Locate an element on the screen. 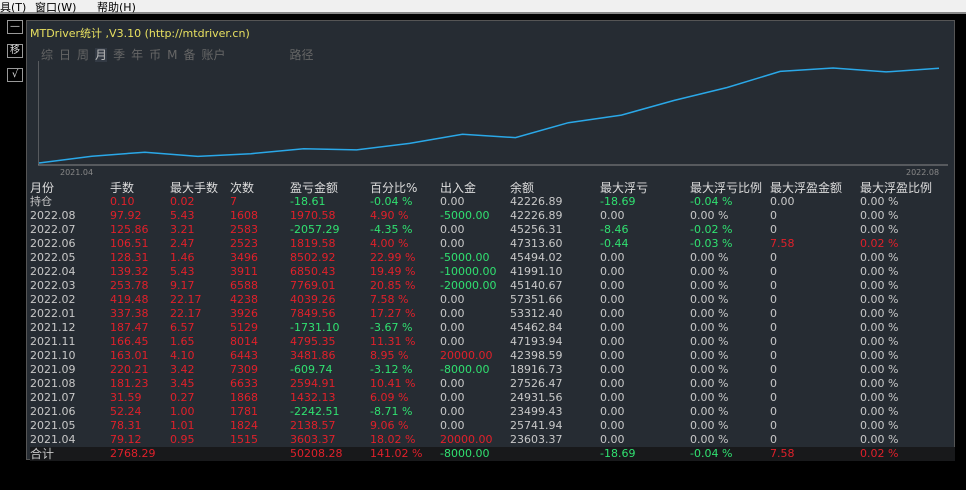  tab-10: 路径 is located at coordinates (301, 55).